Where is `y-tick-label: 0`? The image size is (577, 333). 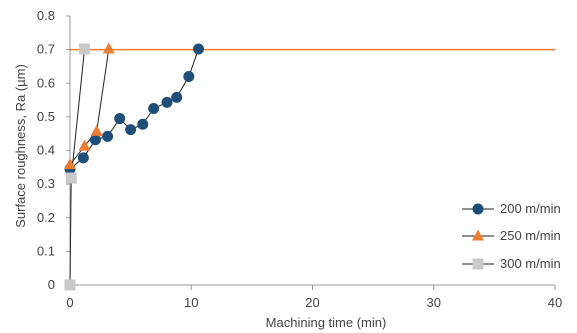 y-tick-label: 0 is located at coordinates (51, 284).